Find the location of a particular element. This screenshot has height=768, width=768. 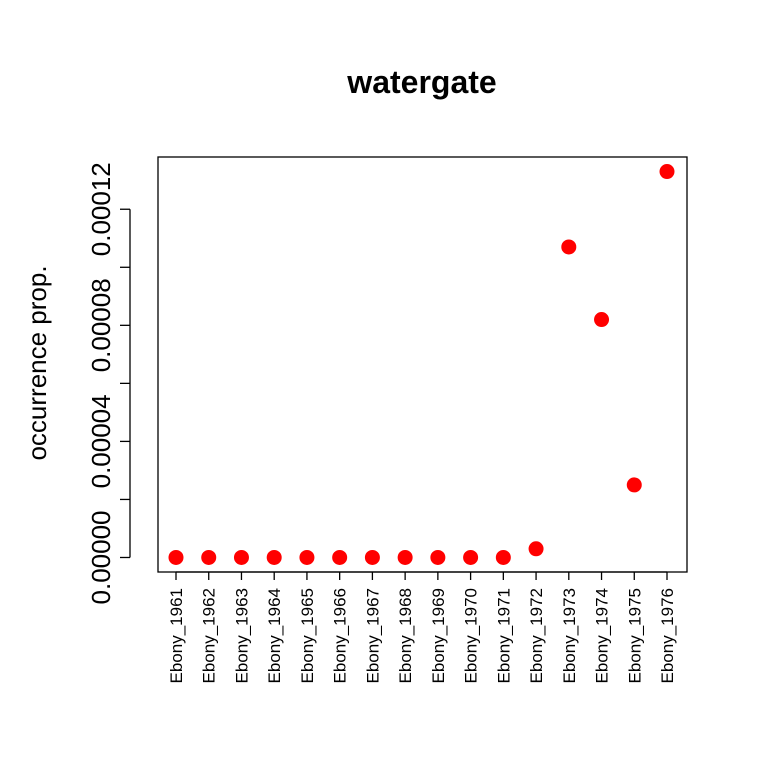

x-tick-label: Ebony_1973 is located at coordinates (569, 635).